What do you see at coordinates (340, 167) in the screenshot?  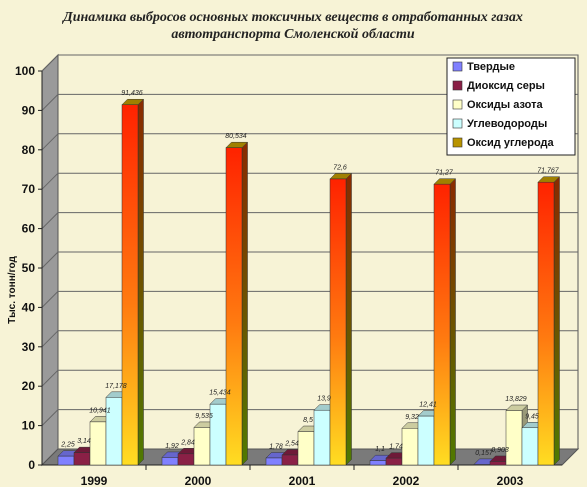 I see `data-label: 72,6` at bounding box center [340, 167].